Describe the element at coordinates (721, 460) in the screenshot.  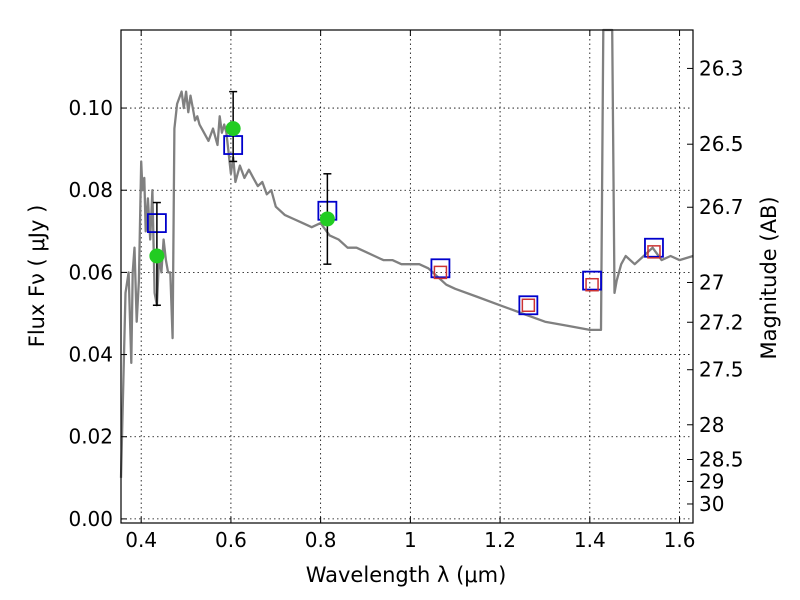
I see `y2-tick-label: 28.5` at that location.